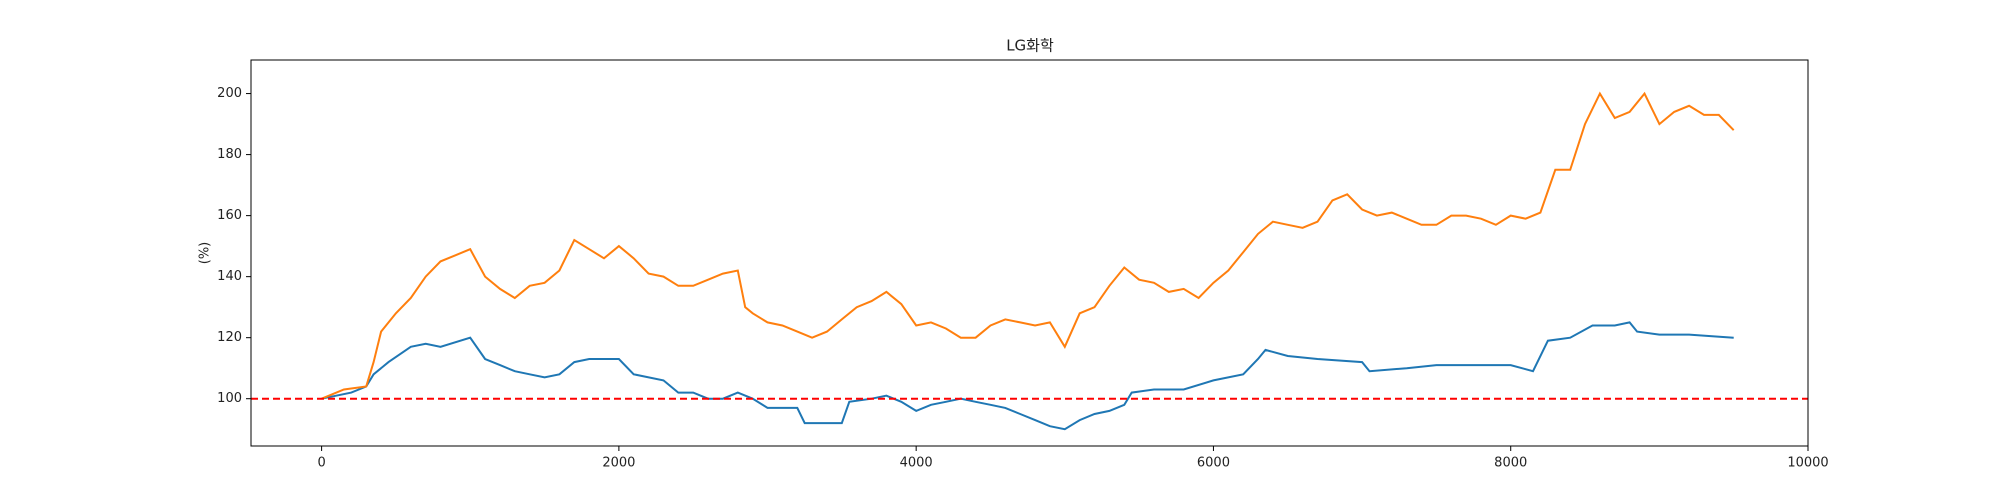 This screenshot has height=500, width=2000. I want to click on x-tick-label: 2000, so click(618, 463).